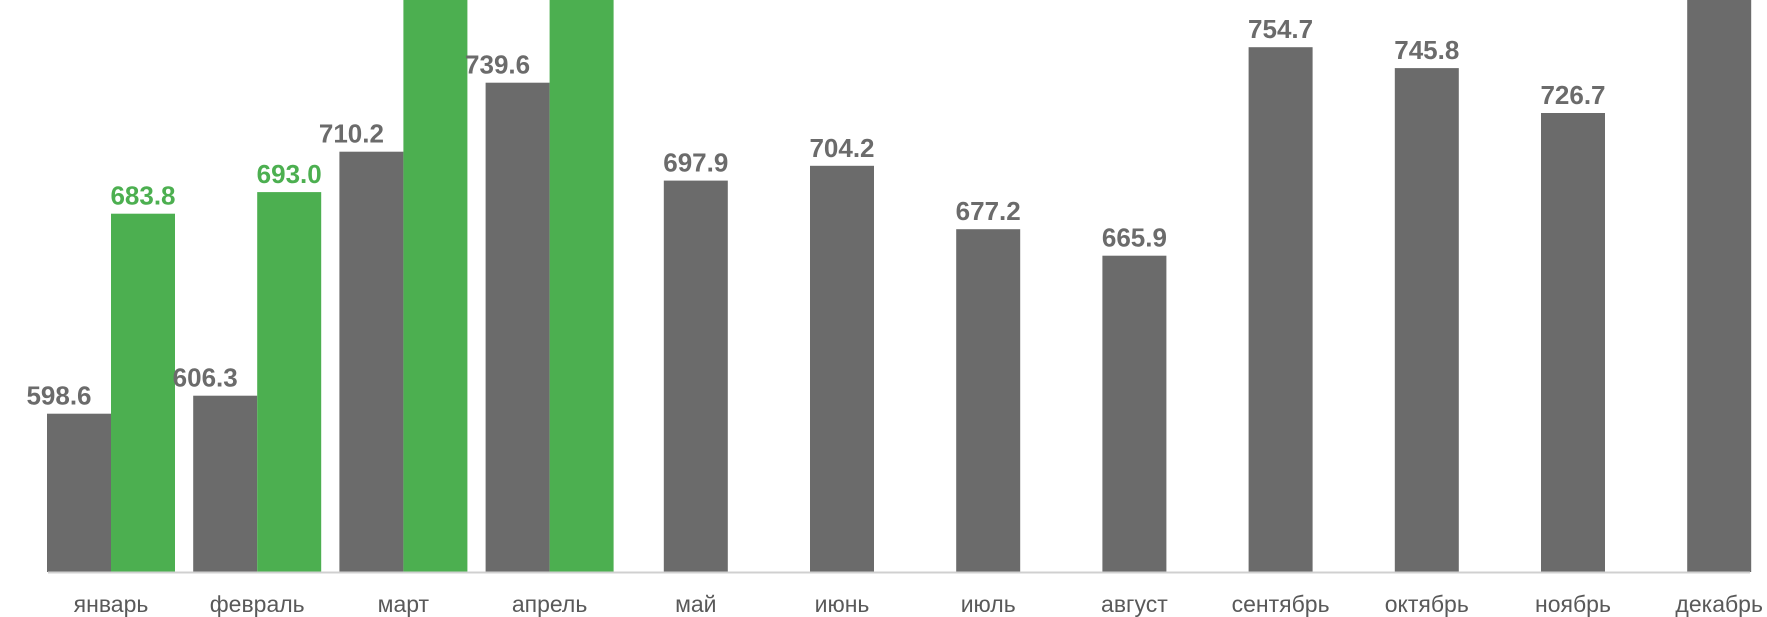 This screenshot has height=617, width=1767. Describe the element at coordinates (581, 286) in the screenshot. I see `bar-series2-апрель` at that location.